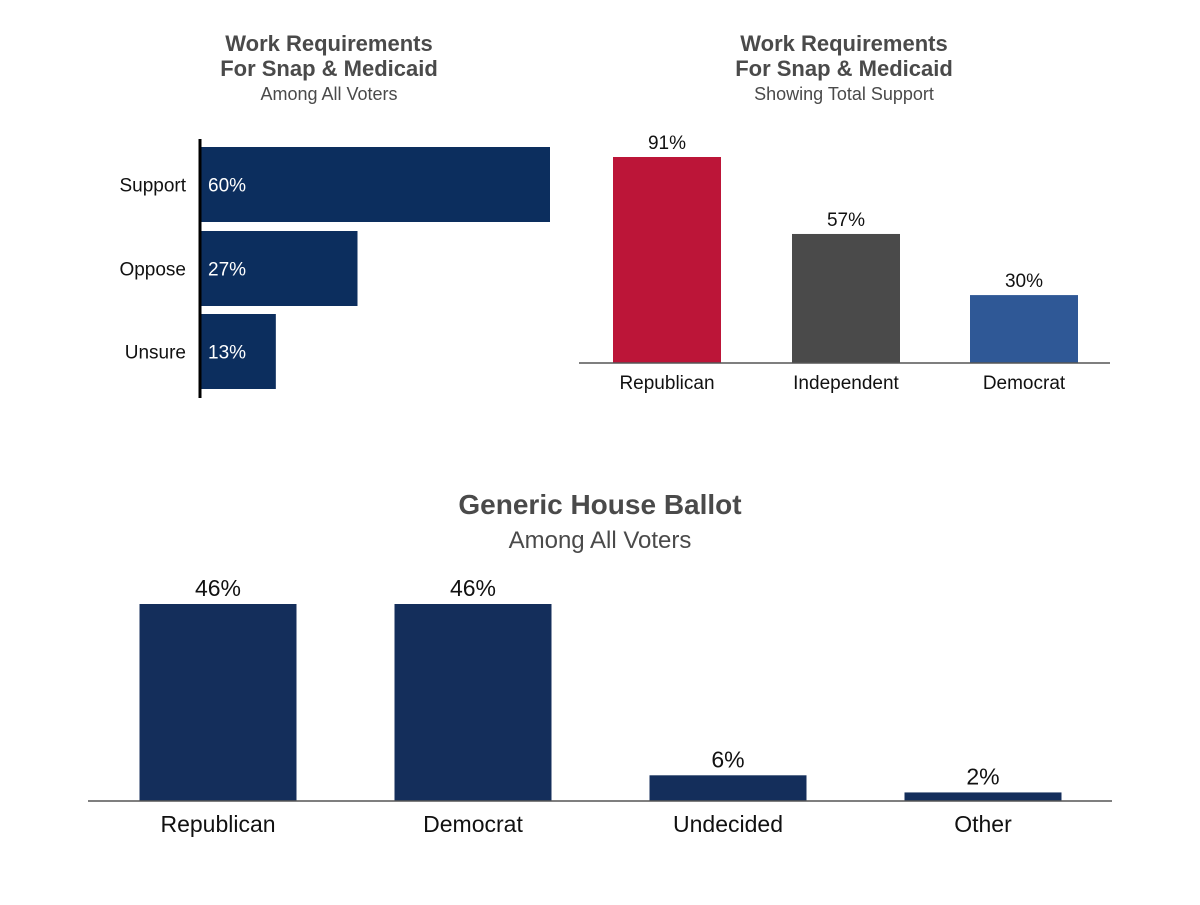  Describe the element at coordinates (329, 68) in the screenshot. I see `chart1-title-line: For Snap & Medicaid` at that location.